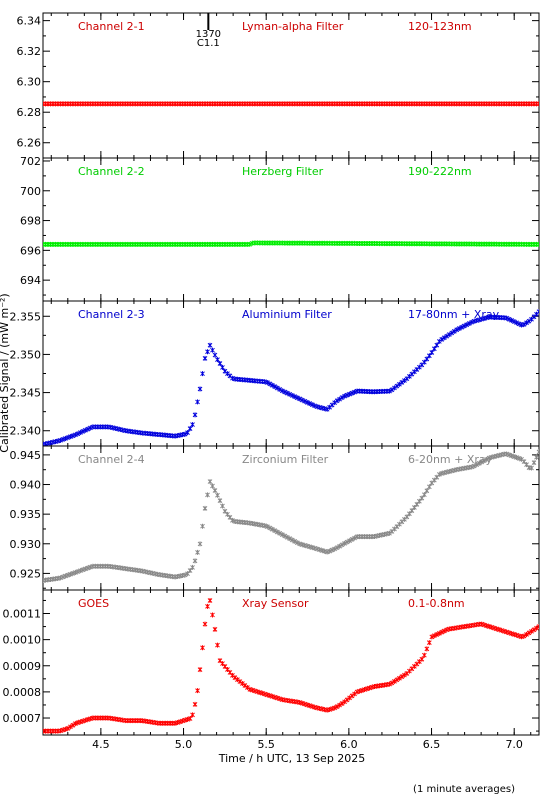 This screenshot has width=550, height=800. I want to click on panel-label: Channel 2-2, so click(111, 171).